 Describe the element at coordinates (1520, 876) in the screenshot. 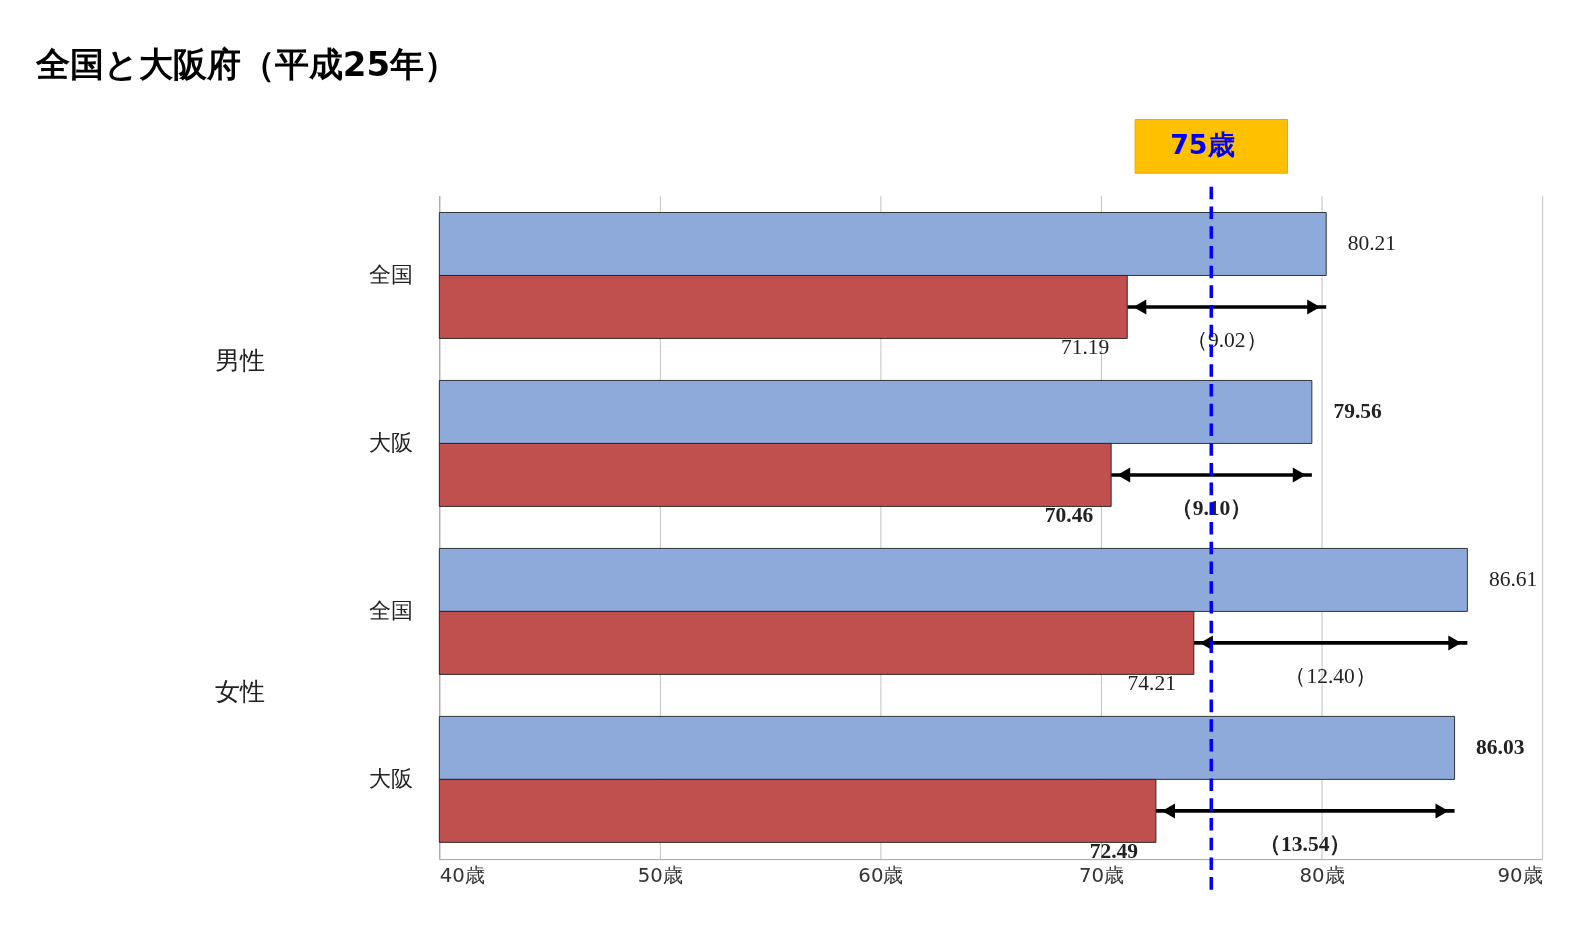

I see `x-tick-label: 90歳` at that location.